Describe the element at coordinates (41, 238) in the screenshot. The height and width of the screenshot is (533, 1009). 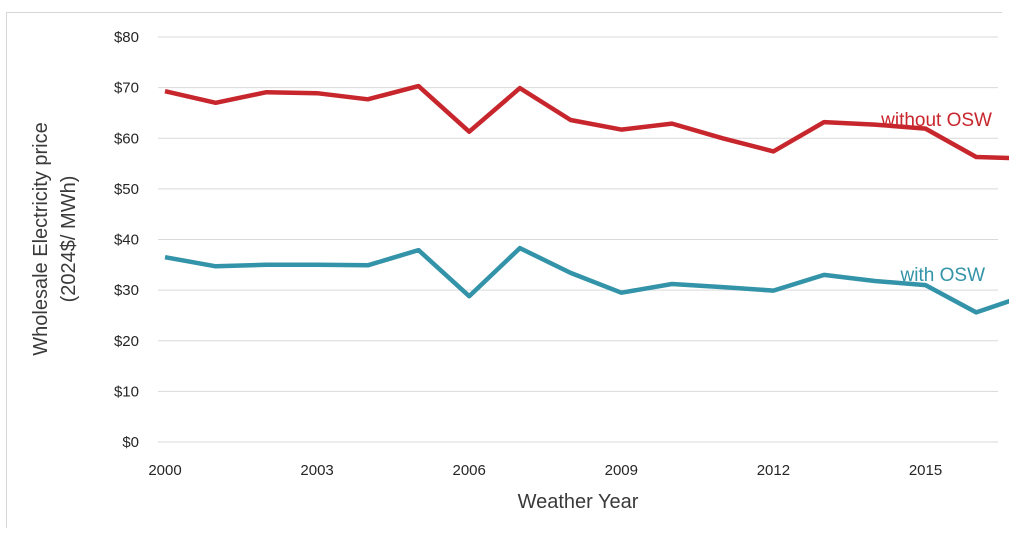
I see `y-axis-title: Wholesale Electricity price` at that location.